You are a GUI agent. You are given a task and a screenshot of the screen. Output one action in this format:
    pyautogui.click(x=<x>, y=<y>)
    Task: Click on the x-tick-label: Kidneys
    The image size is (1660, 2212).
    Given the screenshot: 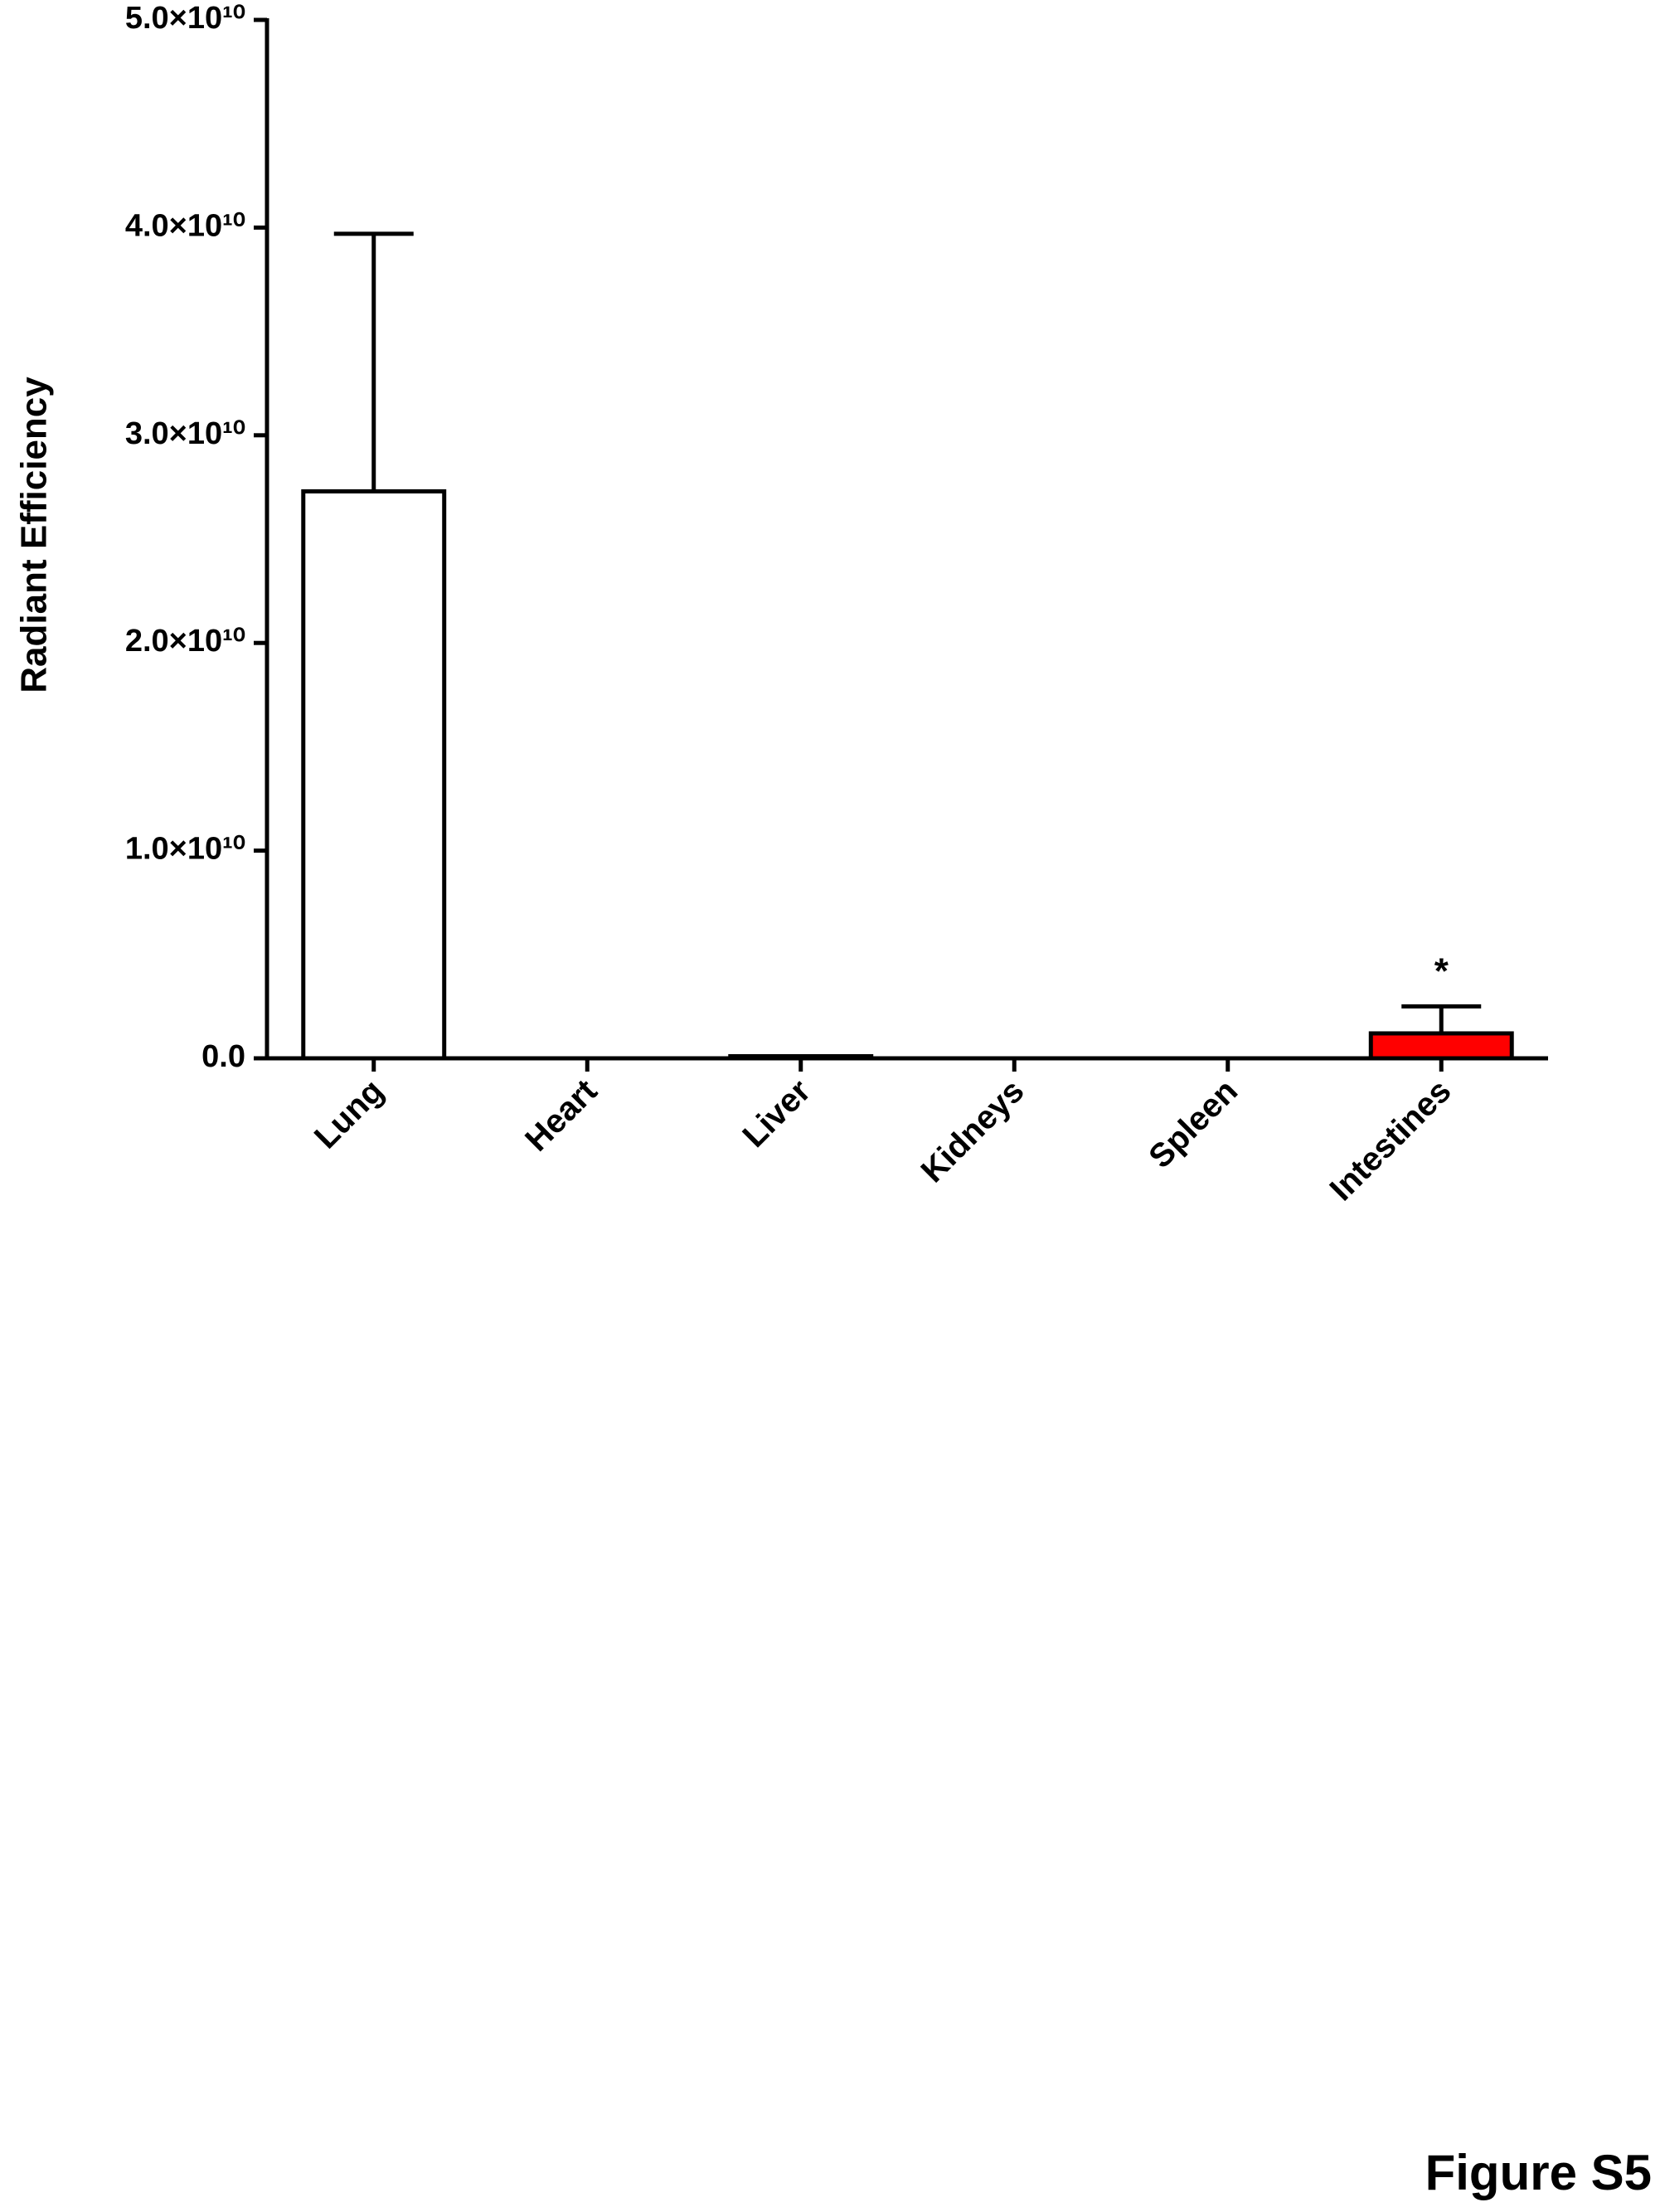 What is the action you would take?
    pyautogui.click(x=972, y=1130)
    